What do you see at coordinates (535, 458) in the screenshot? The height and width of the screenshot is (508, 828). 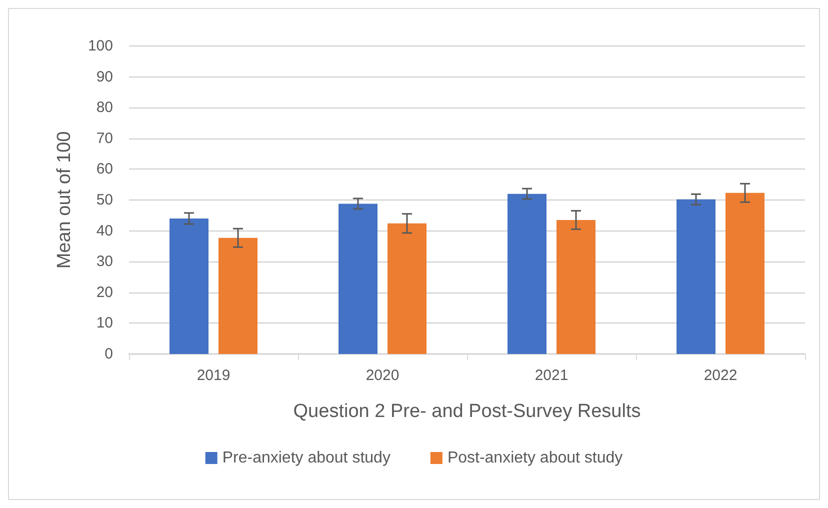 I see `legend-label: Post-anxiety about study` at bounding box center [535, 458].